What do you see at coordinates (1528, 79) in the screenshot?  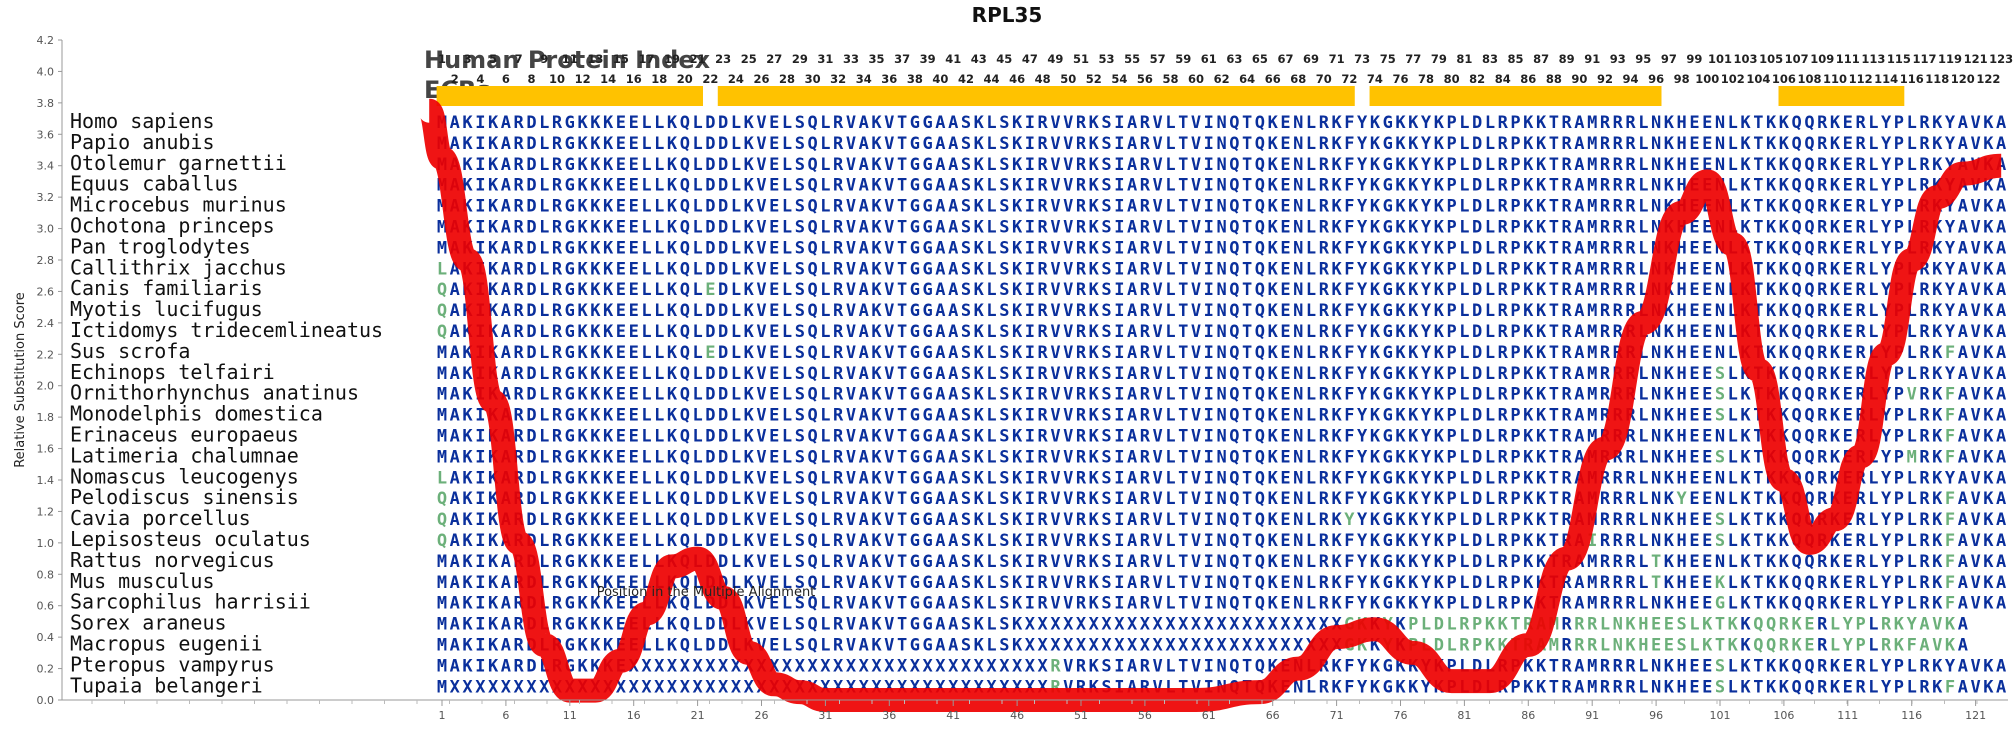 I see `position-number: 86` at bounding box center [1528, 79].